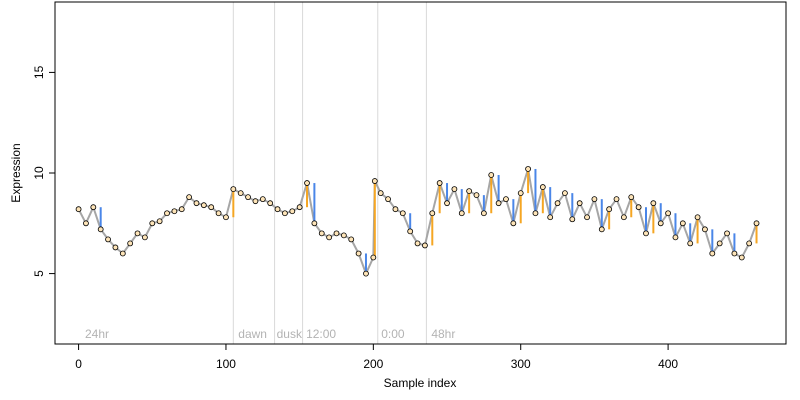 The image size is (800, 400). What do you see at coordinates (270, 334) in the screenshot?
I see `annotations: 24hr dawn dusk 12:00 0:00 48hr` at bounding box center [270, 334].